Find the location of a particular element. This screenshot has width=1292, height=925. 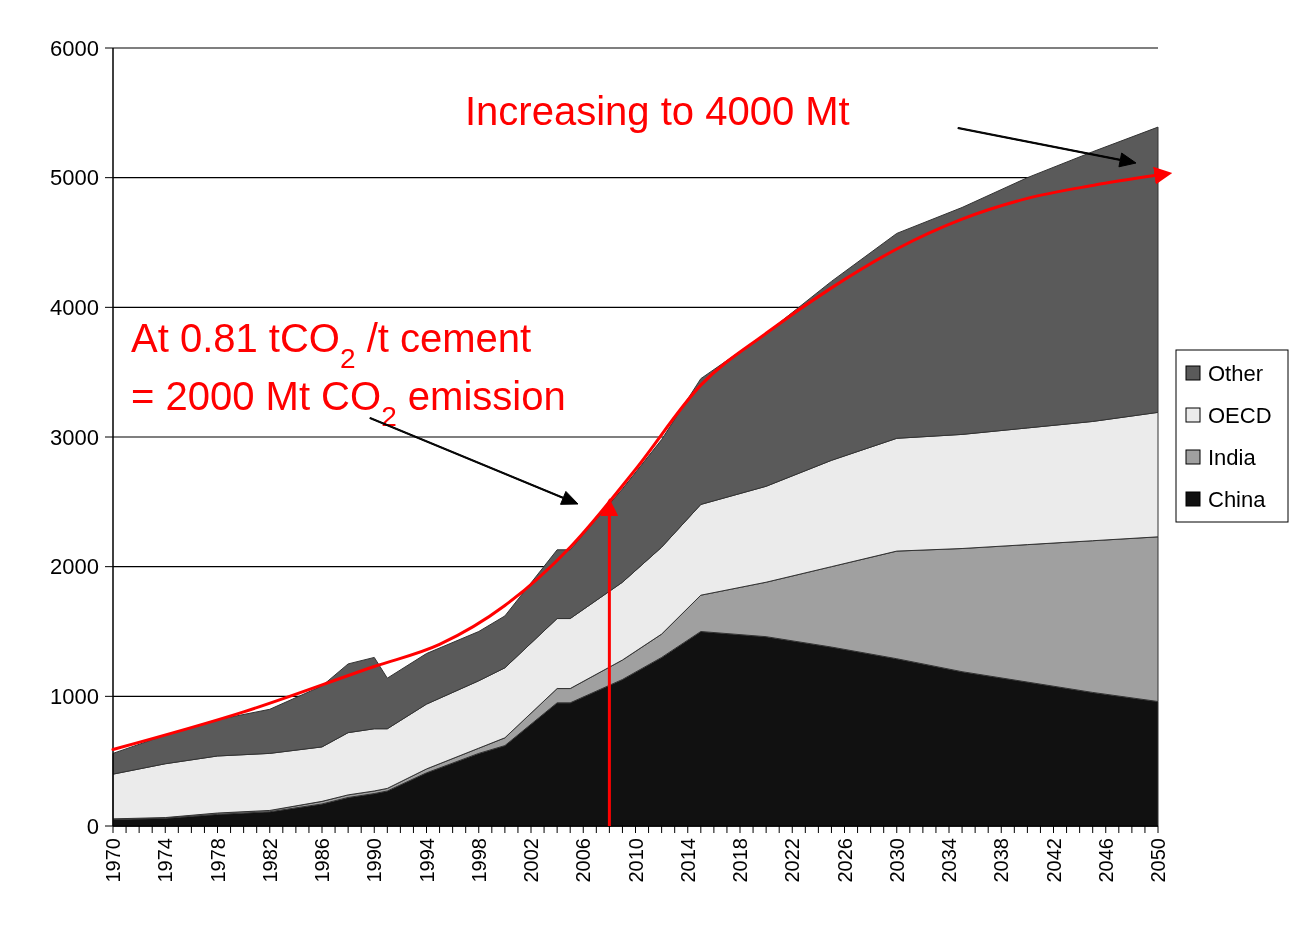

y-tick-label: 6000 is located at coordinates (74, 48).